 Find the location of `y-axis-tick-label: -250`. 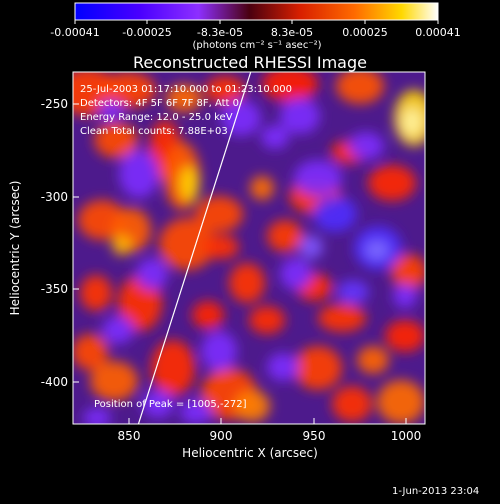

y-axis-tick-label: -250 is located at coordinates (54, 104).